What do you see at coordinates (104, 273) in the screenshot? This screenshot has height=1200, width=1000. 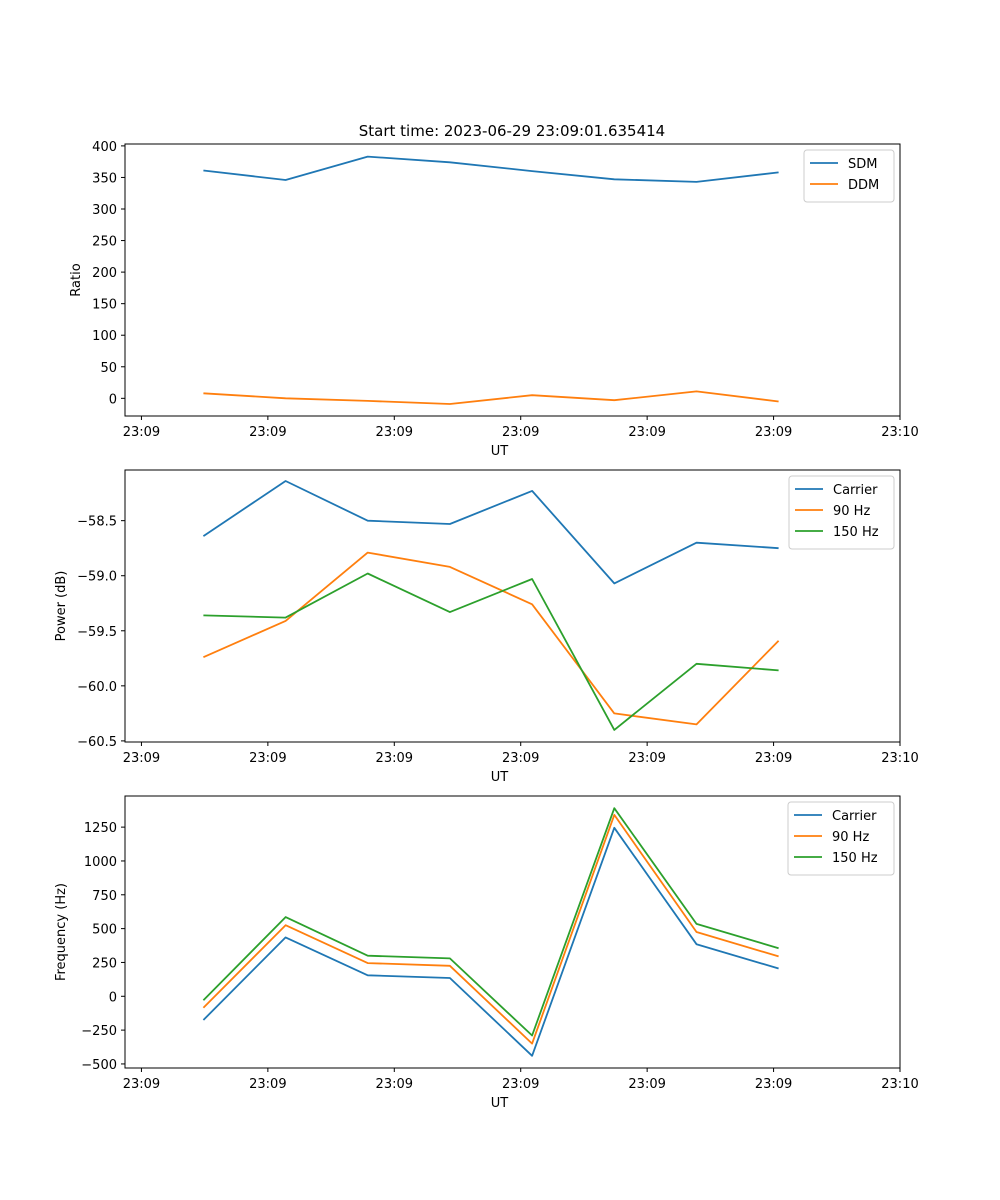 I see `y-tick-label: 200` at bounding box center [104, 273].